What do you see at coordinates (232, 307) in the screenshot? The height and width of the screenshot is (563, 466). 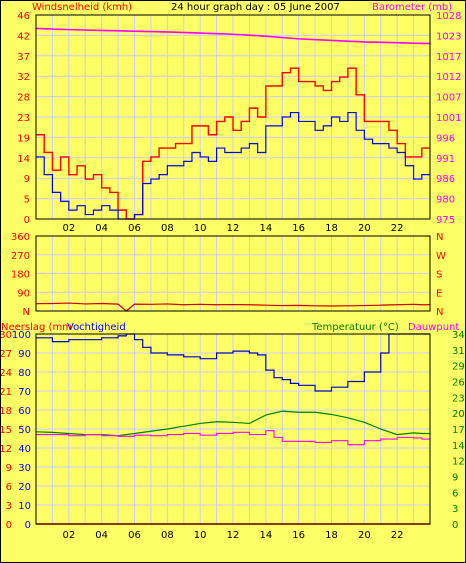 I see `wind-direction-series` at bounding box center [232, 307].